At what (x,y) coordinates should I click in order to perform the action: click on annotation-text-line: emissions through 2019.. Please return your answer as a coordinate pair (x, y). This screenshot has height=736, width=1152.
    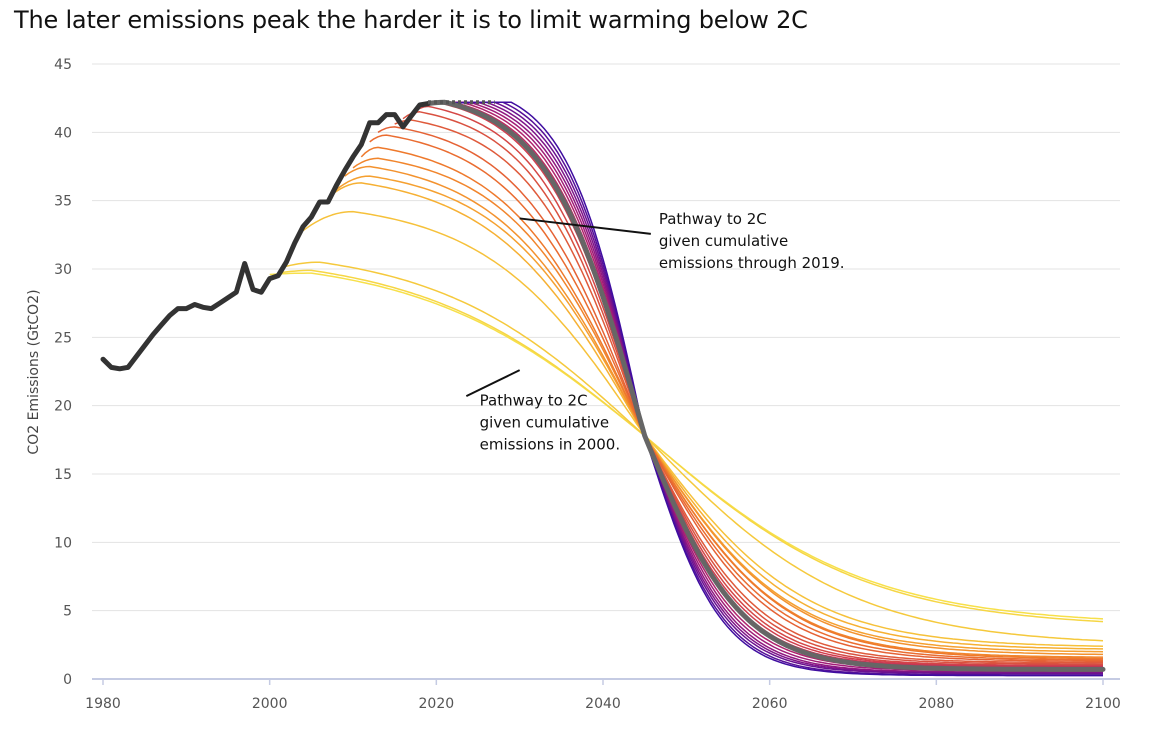
    Looking at the image, I should click on (752, 263).